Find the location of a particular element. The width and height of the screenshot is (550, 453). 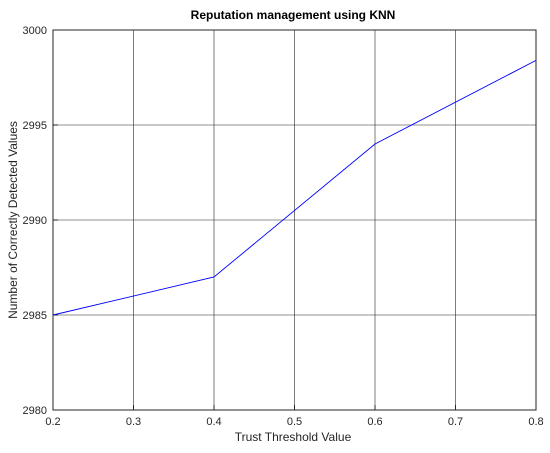

x-tick-label: 0.2 is located at coordinates (52, 422).